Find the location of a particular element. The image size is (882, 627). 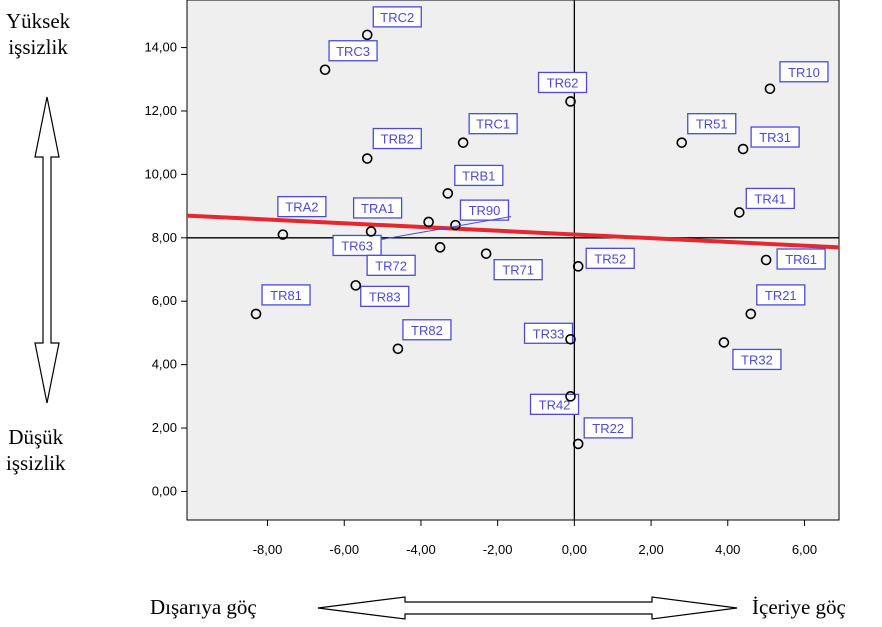

point-label: TR22 is located at coordinates (608, 428).